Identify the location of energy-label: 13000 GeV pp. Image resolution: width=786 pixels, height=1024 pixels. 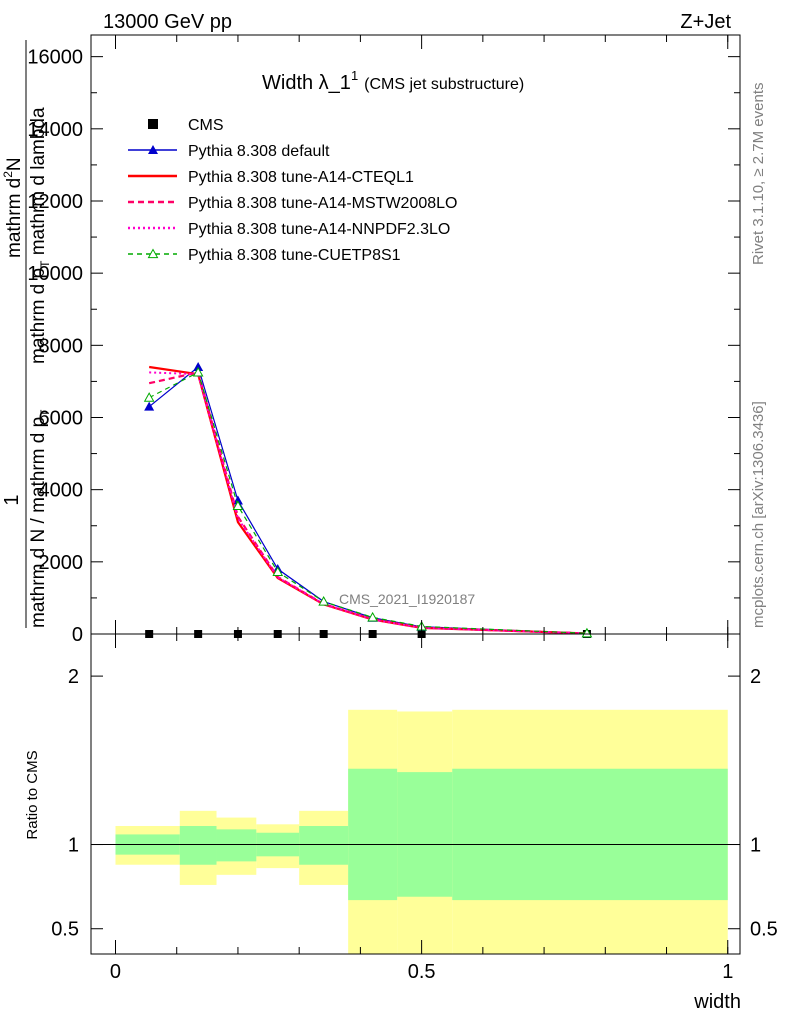
(167, 22).